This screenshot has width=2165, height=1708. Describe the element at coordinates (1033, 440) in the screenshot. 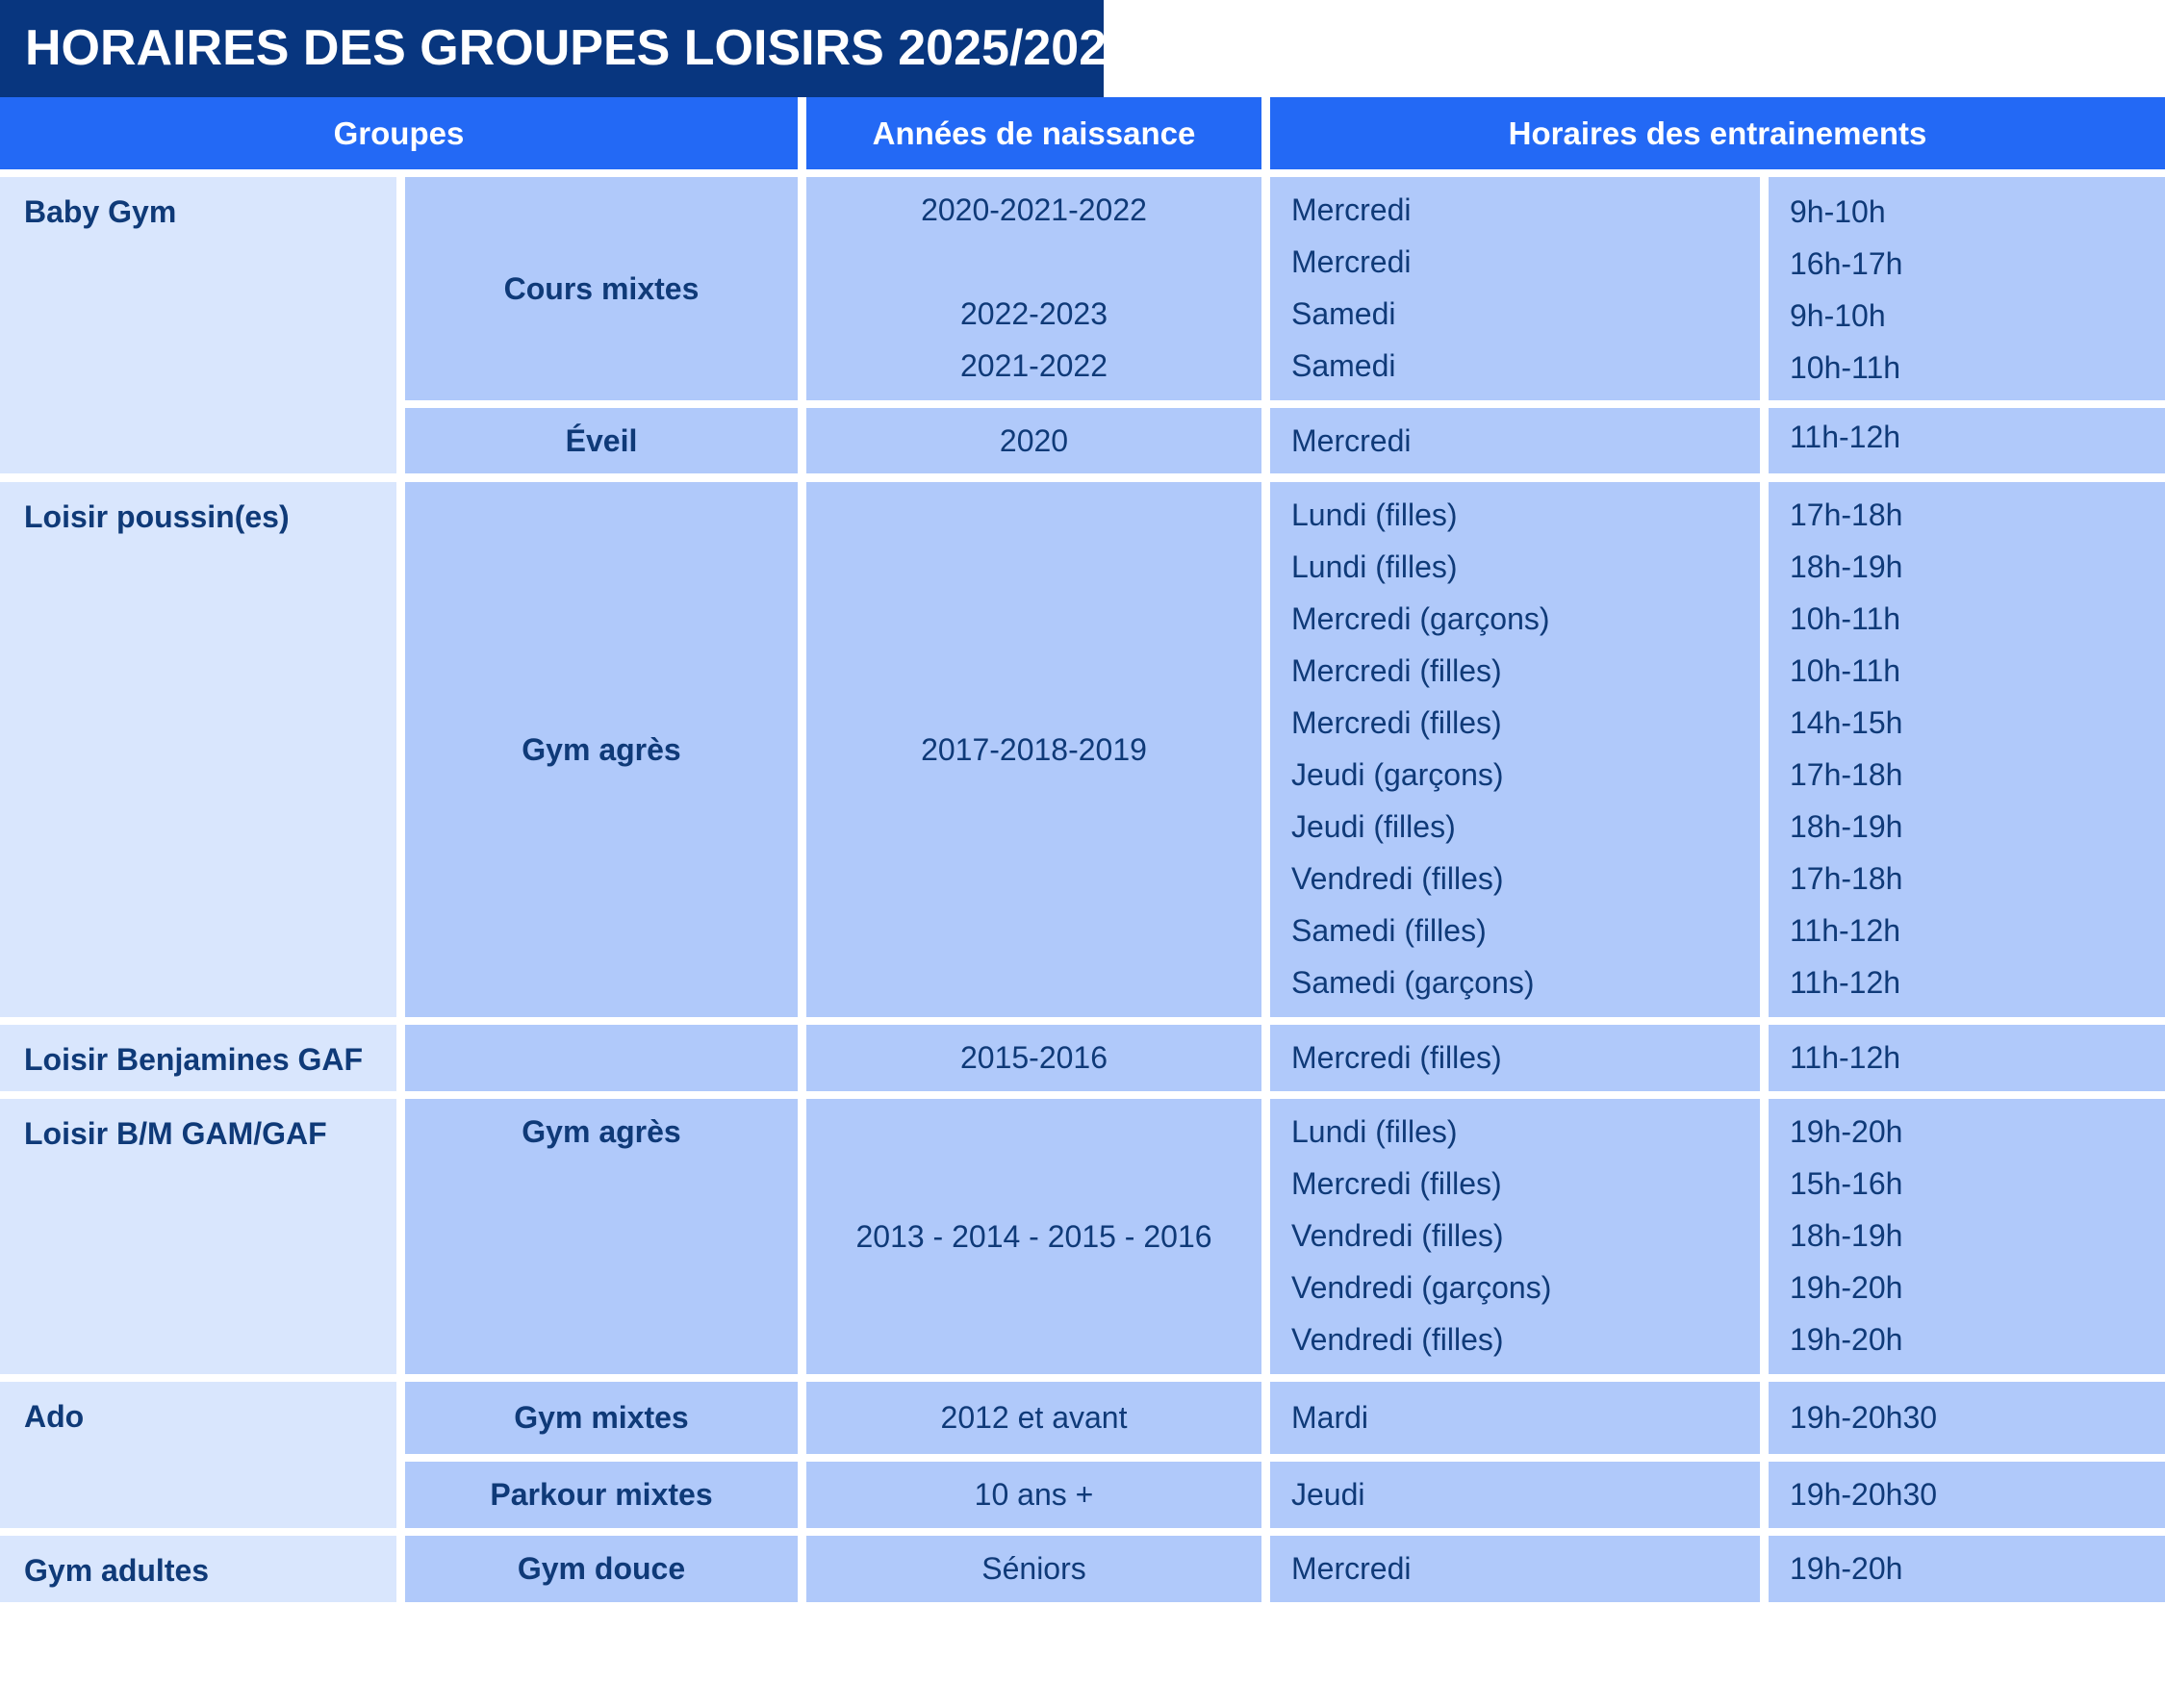

I see `years-eveil: 2020` at that location.